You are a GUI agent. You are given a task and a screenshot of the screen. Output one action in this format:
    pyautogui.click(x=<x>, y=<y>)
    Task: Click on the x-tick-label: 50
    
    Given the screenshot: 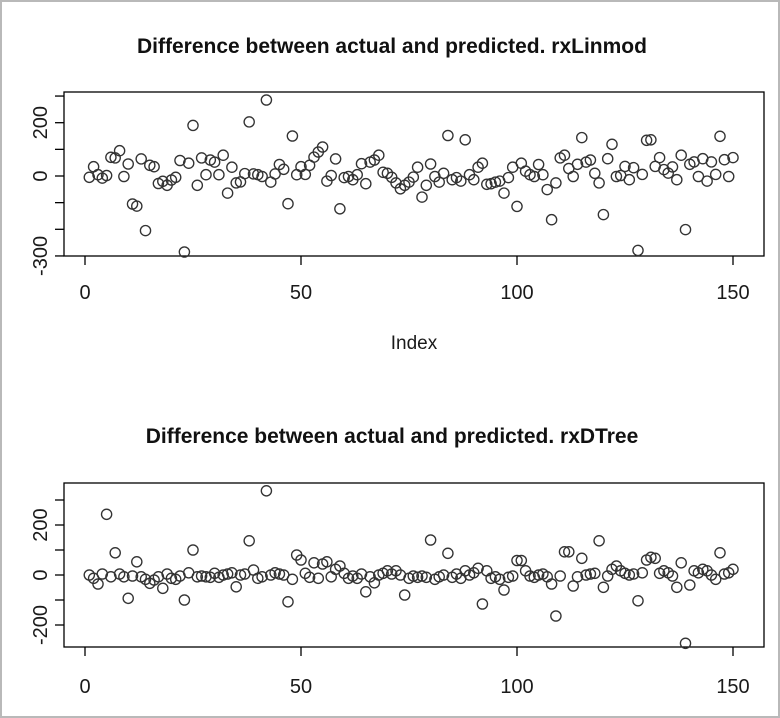 What is the action you would take?
    pyautogui.click(x=301, y=687)
    